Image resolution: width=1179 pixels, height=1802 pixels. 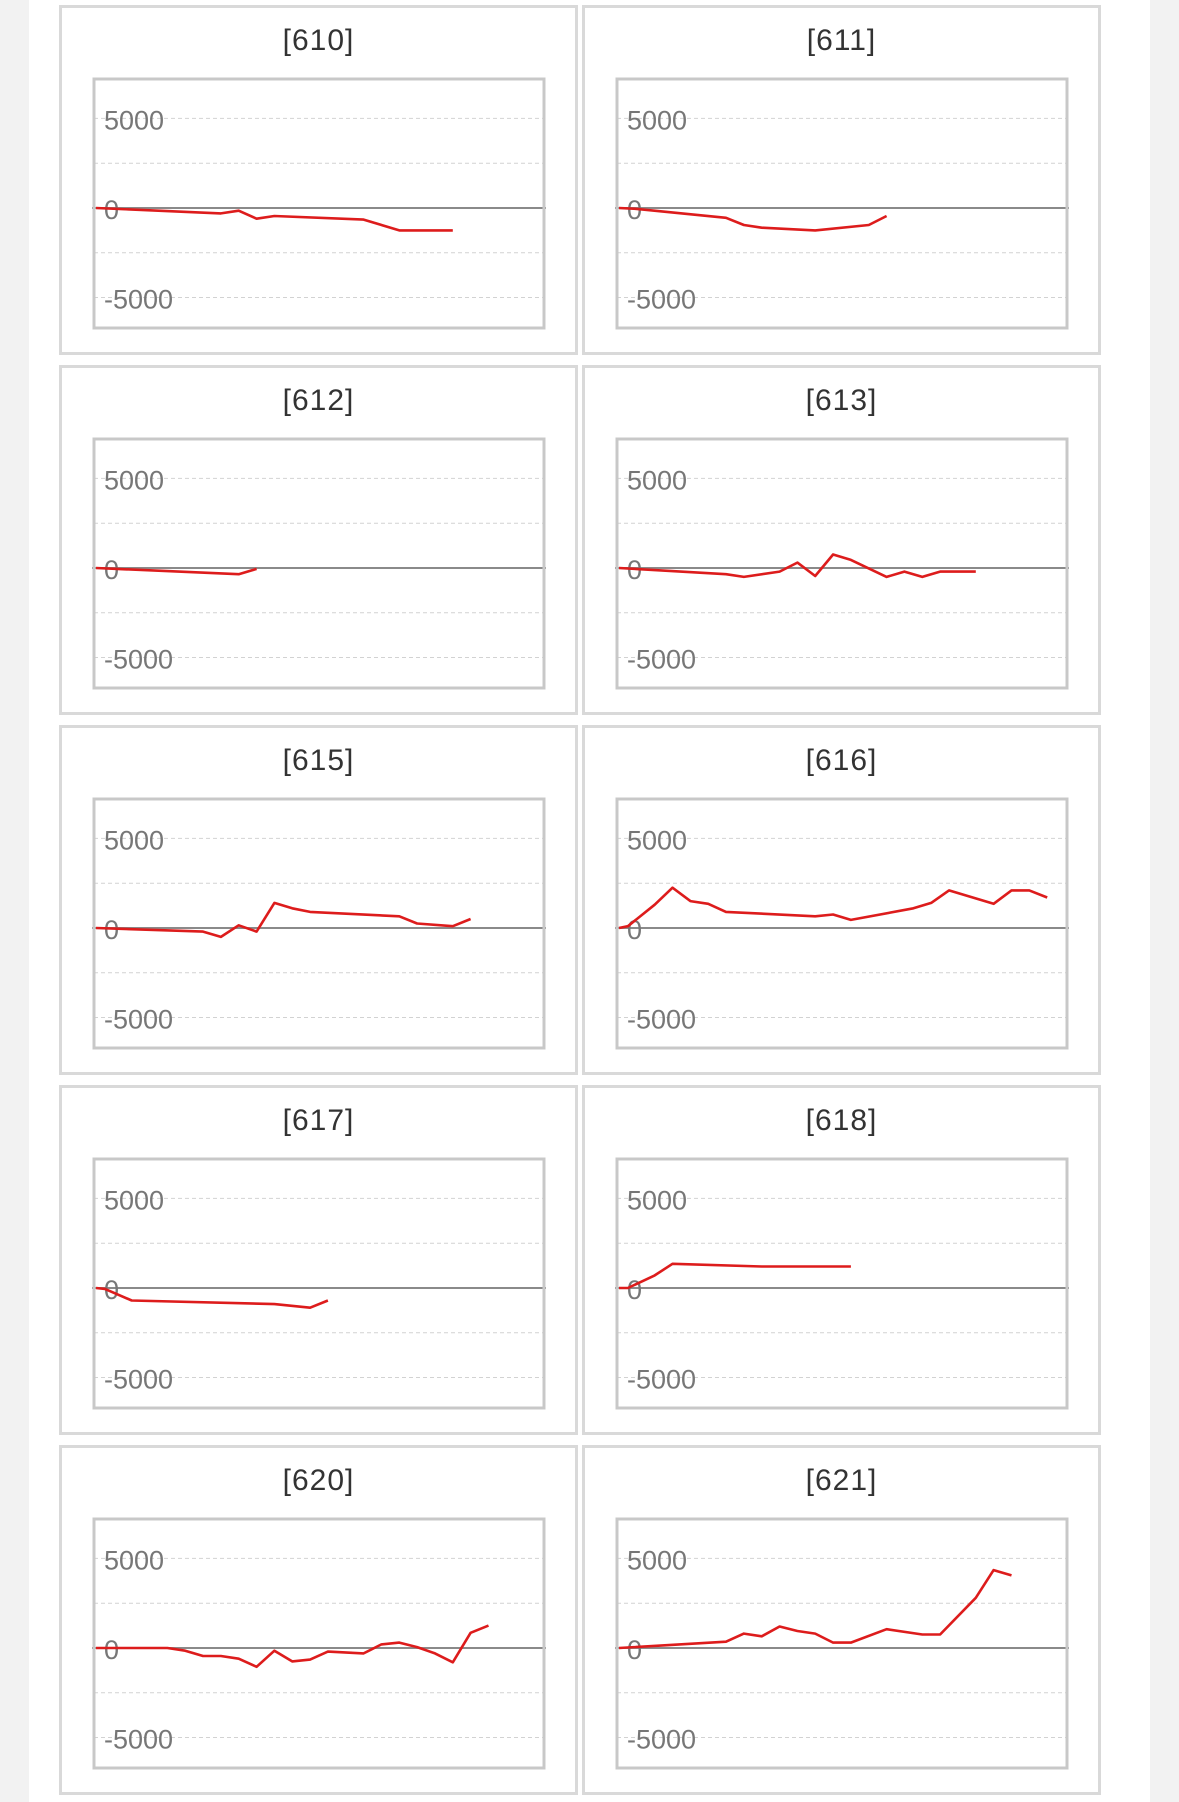 What do you see at coordinates (318, 1120) in the screenshot?
I see `chart-title: [617]` at bounding box center [318, 1120].